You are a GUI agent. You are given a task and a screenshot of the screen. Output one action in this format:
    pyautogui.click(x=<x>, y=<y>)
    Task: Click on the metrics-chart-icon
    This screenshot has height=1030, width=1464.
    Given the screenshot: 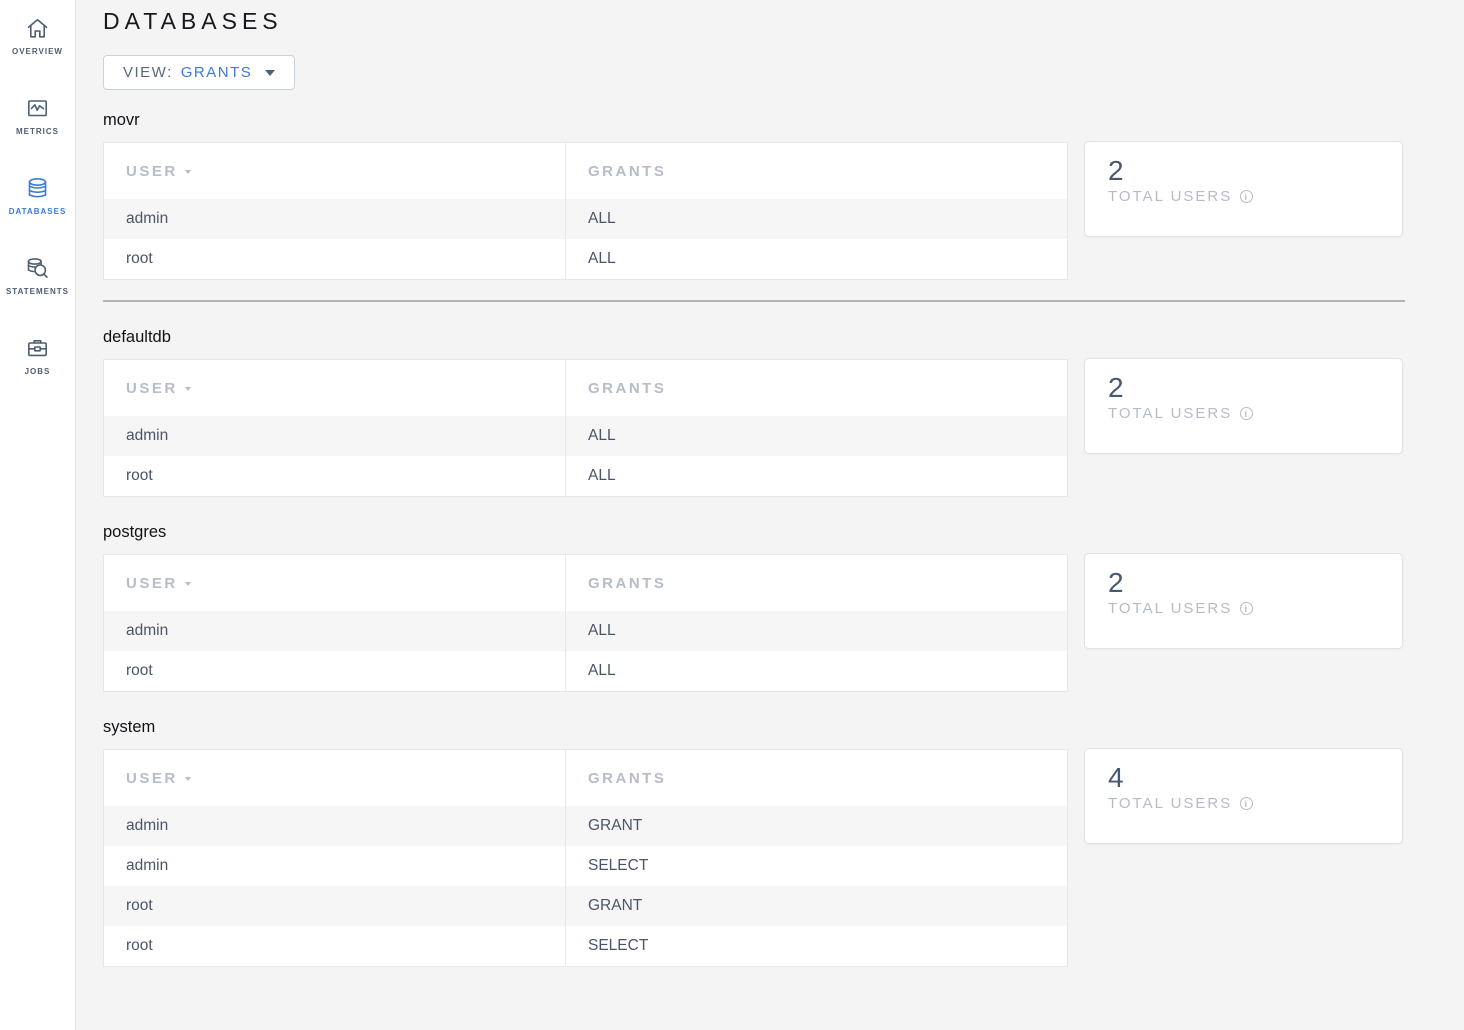 What is the action you would take?
    pyautogui.click(x=37, y=107)
    